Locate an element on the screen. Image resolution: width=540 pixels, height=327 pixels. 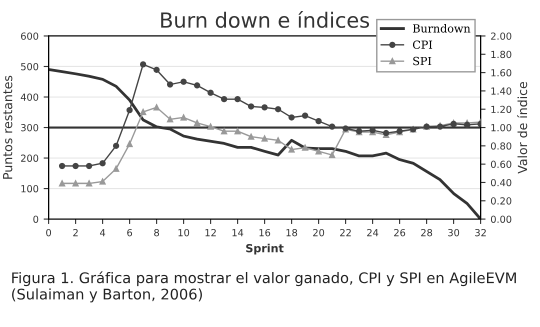
x-axis-title: Sprint is located at coordinates (265, 249).